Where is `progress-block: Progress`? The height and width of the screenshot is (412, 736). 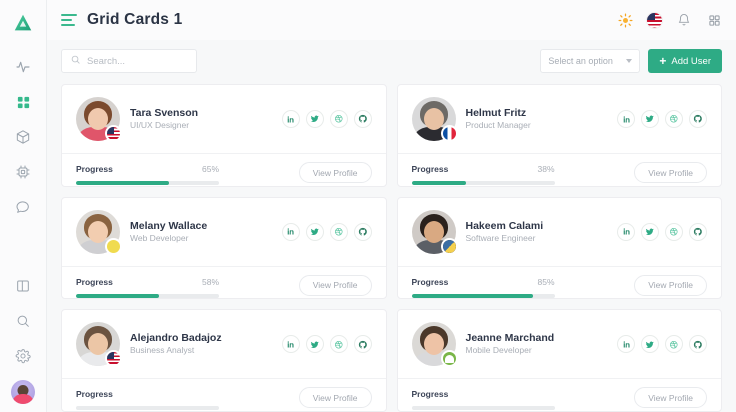
progress-block: Progress is located at coordinates (147, 400).